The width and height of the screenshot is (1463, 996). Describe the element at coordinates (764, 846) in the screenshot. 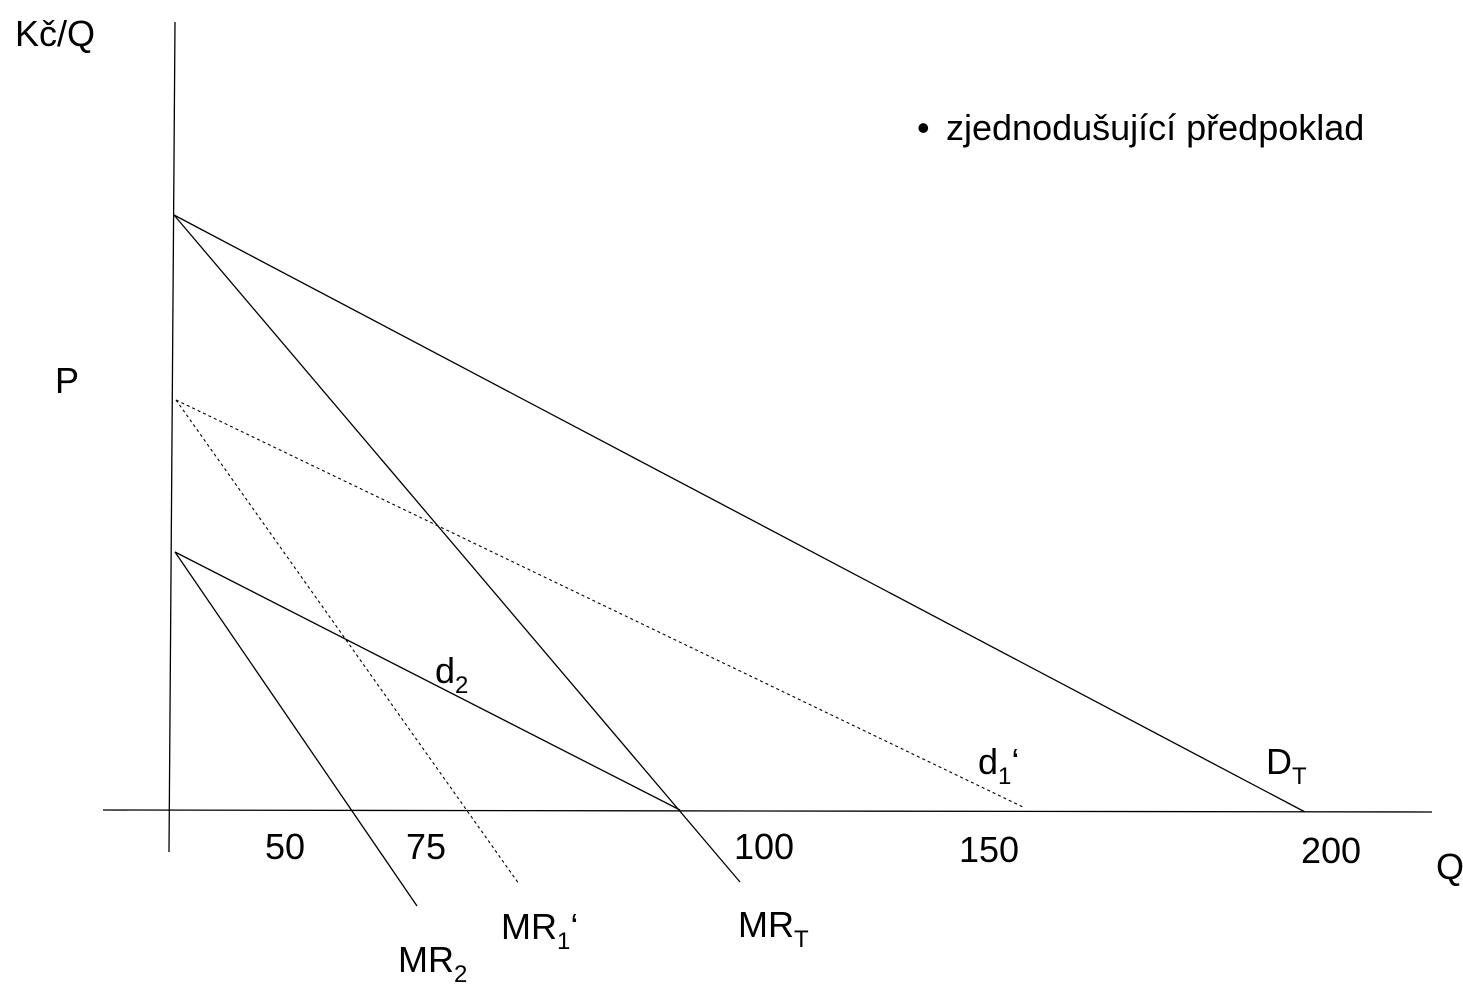

I see `x-tick-label: 100` at that location.